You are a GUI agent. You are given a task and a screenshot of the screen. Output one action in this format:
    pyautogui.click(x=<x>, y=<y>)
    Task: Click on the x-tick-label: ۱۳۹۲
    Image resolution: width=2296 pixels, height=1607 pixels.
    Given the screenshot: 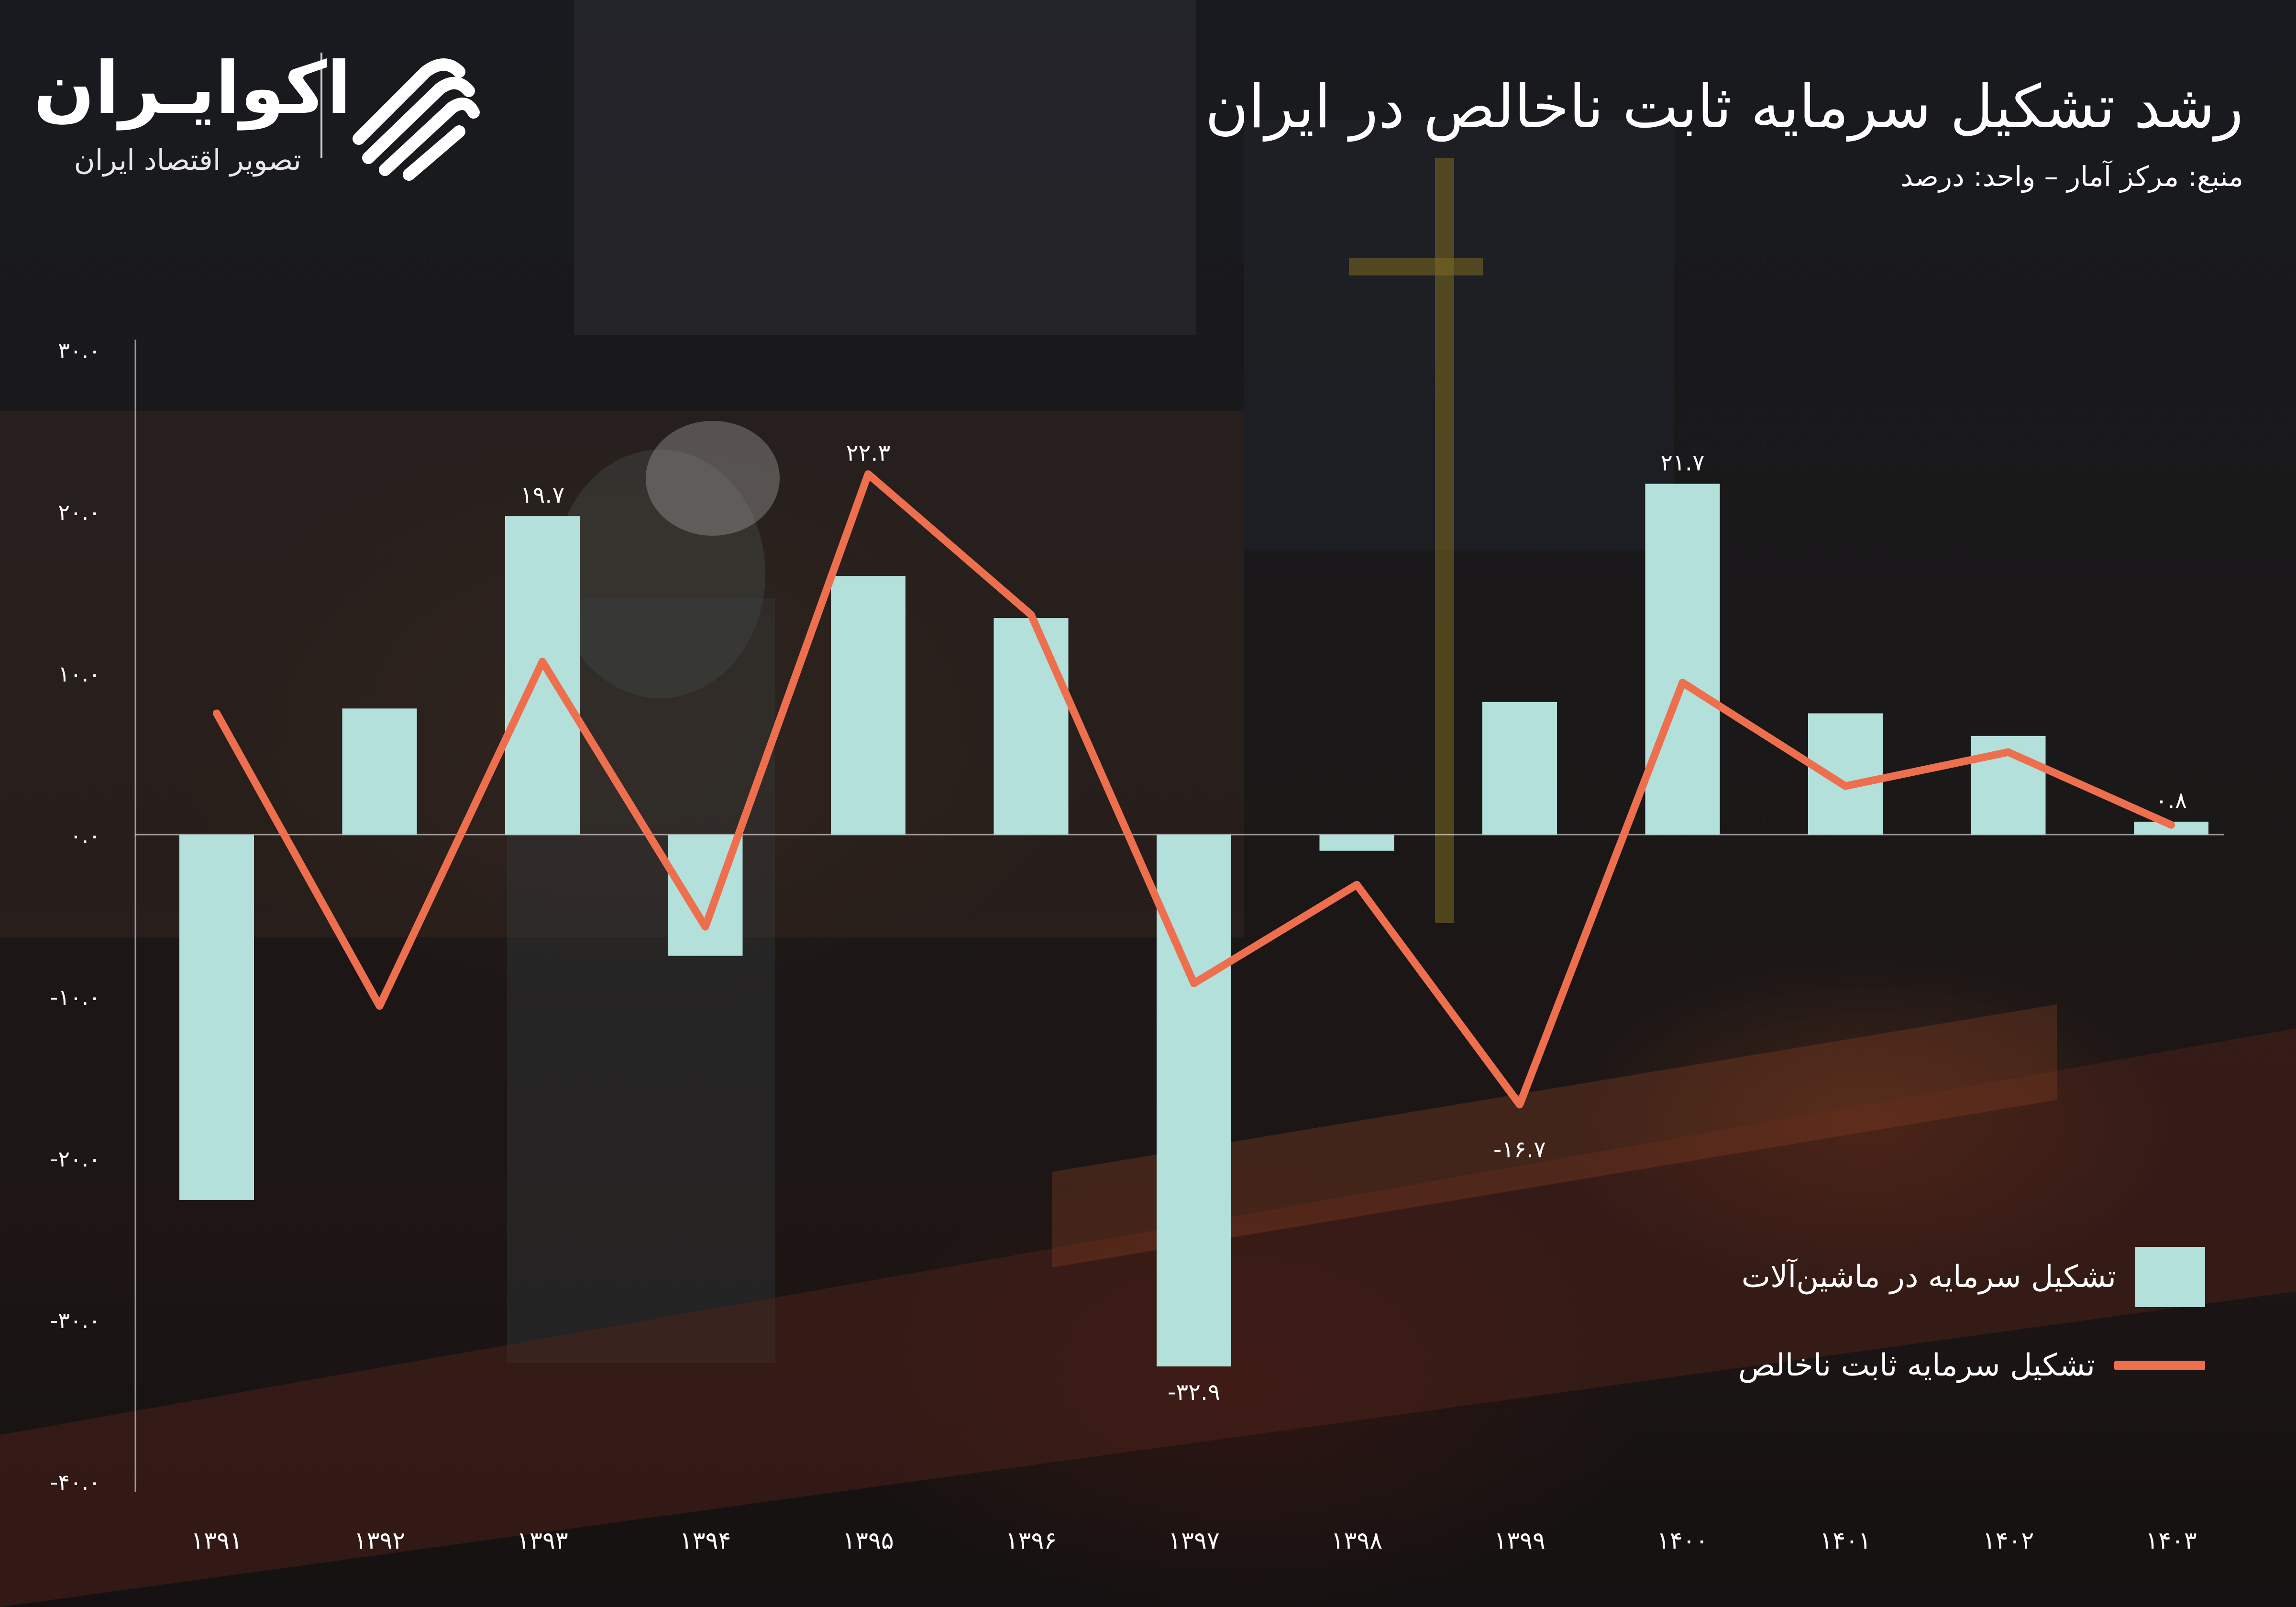 What is the action you would take?
    pyautogui.click(x=379, y=1540)
    